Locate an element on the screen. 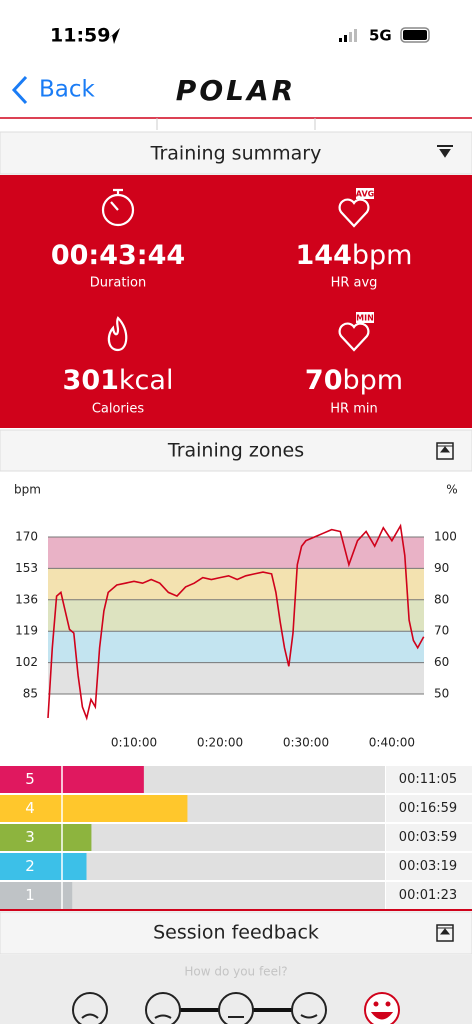 The image size is (472, 1024). stat-label: HR min is located at coordinates (353, 409).